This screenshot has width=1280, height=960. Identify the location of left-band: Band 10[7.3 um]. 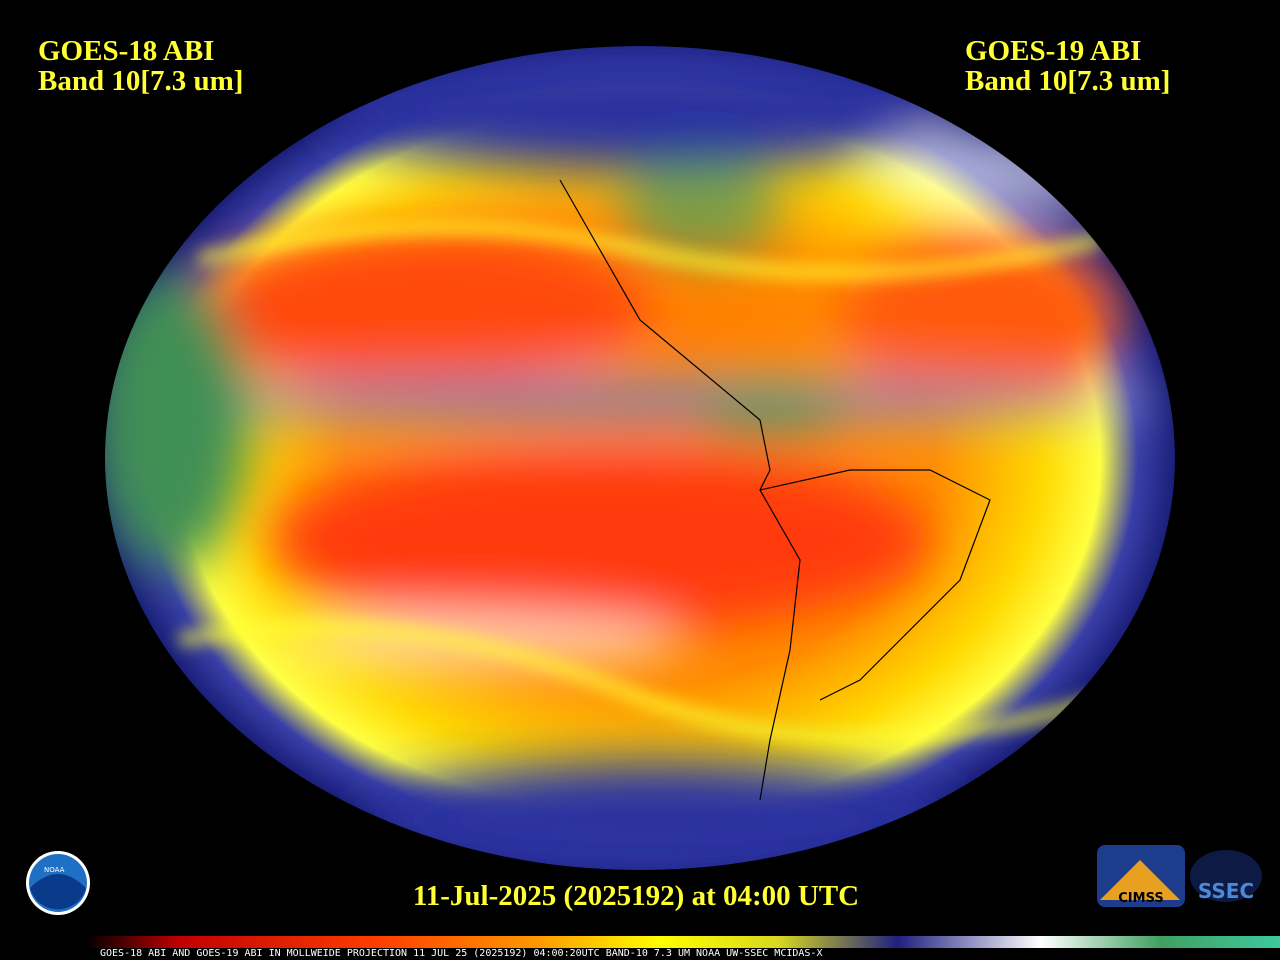
(140, 81).